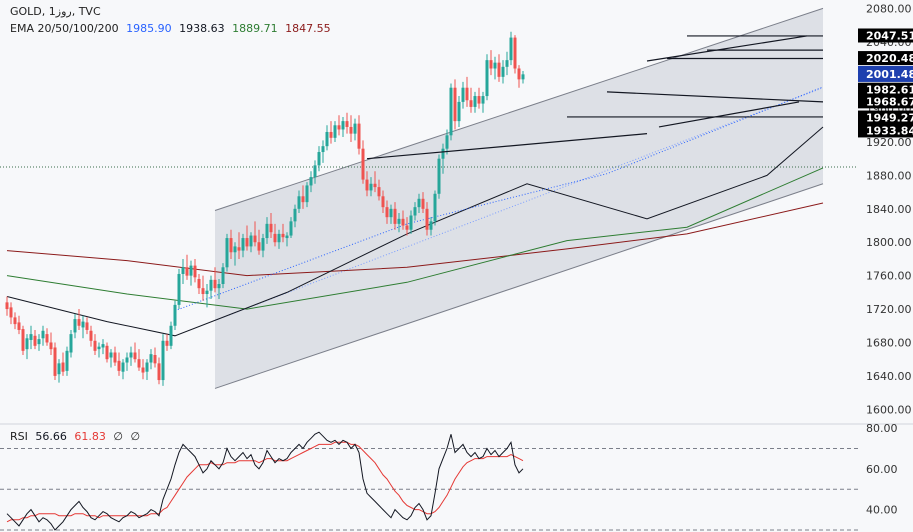 The height and width of the screenshot is (532, 913). What do you see at coordinates (885, 73) in the screenshot?
I see `current-price-badge` at bounding box center [885, 73].